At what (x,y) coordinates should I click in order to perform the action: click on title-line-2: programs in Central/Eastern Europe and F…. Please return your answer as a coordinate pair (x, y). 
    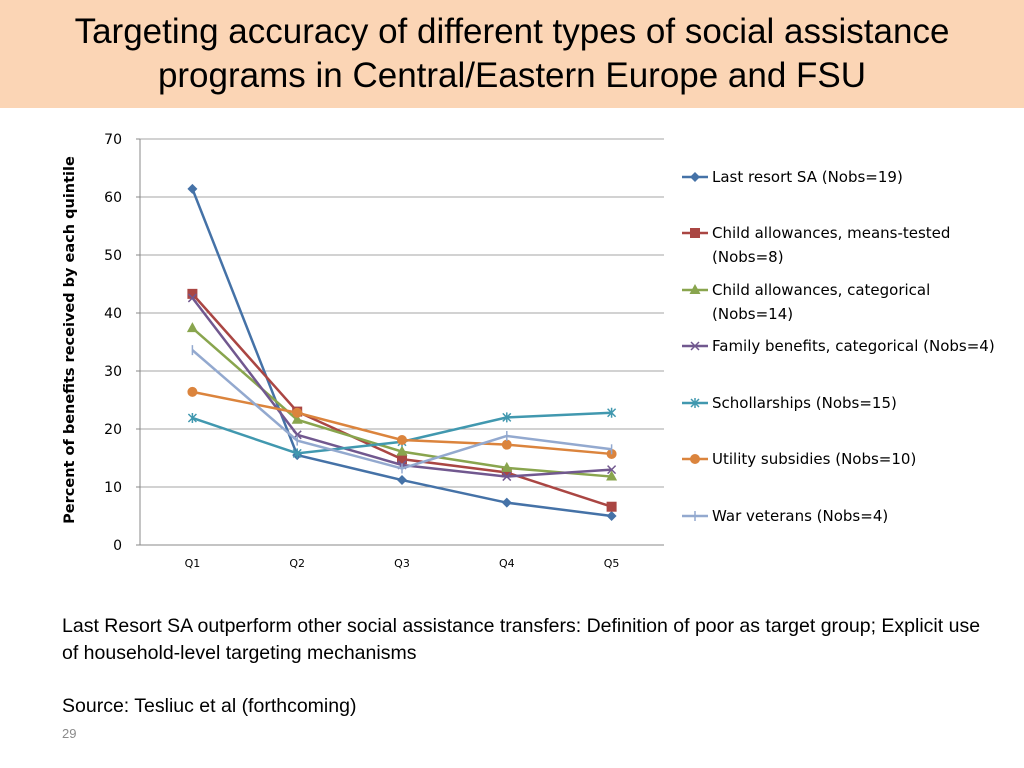
    Looking at the image, I should click on (512, 75).